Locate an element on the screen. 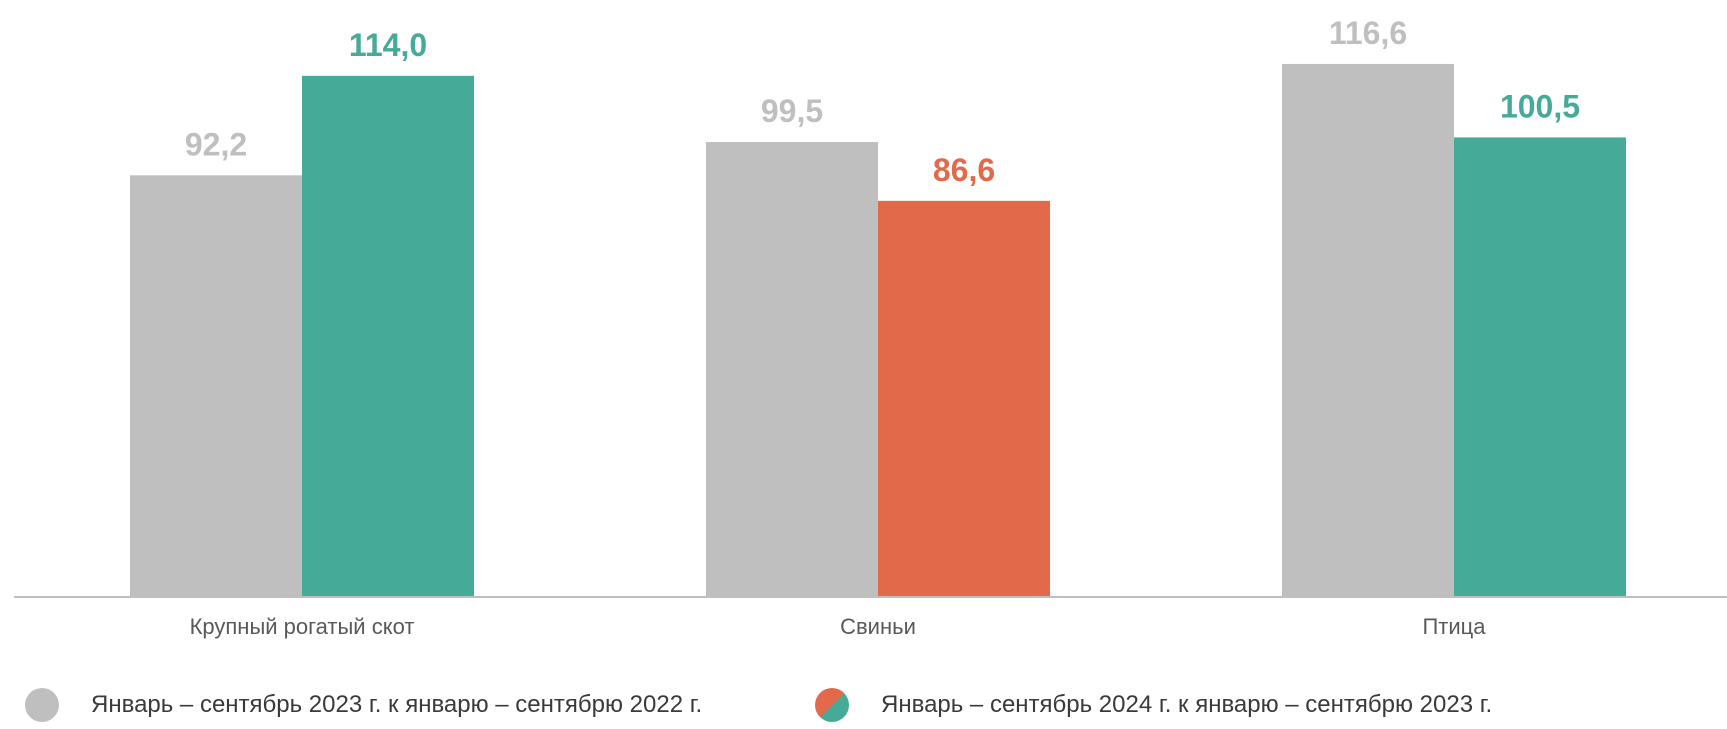 This screenshot has width=1727, height=729. orange-teal-split-circle-icon is located at coordinates (832, 705).